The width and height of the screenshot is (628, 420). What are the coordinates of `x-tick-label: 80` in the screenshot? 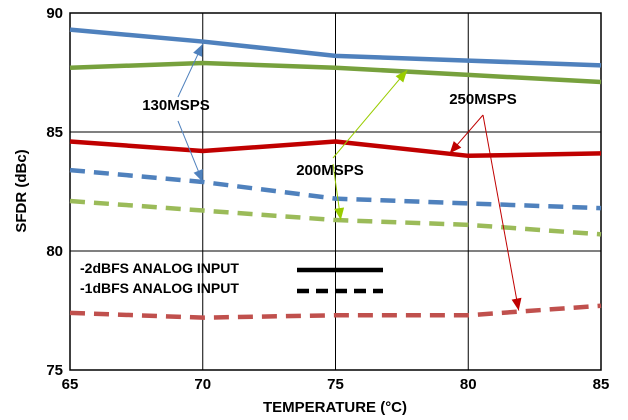 It's located at (468, 384).